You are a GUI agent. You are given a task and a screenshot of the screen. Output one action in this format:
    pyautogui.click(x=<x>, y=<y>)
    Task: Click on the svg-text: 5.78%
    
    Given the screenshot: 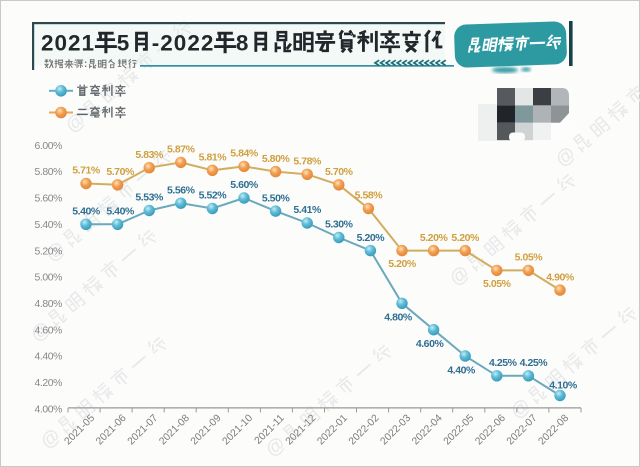 What is the action you would take?
    pyautogui.click(x=307, y=162)
    